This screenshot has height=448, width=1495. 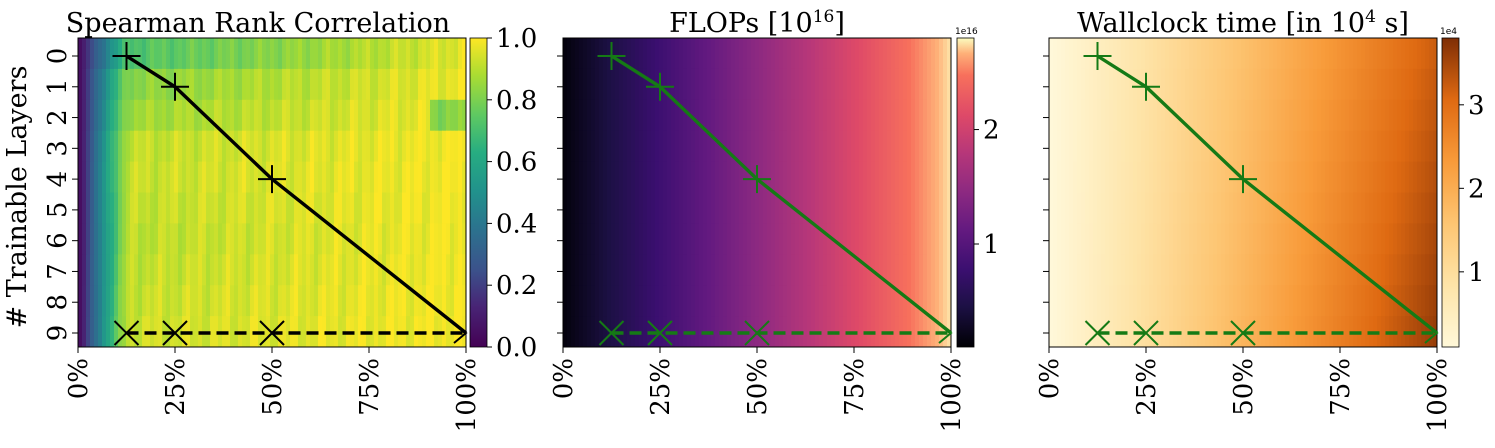 What do you see at coordinates (516, 39) in the screenshot?
I see `colorbar-tick-label: 1.0` at bounding box center [516, 39].